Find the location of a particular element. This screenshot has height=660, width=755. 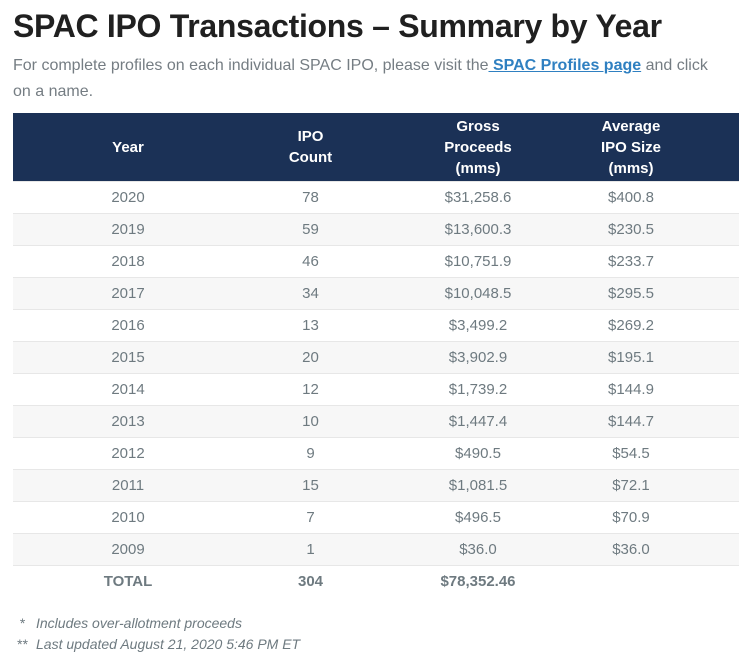

table-row: 2015 20 $3,902.9 $195.1 is located at coordinates (376, 357).